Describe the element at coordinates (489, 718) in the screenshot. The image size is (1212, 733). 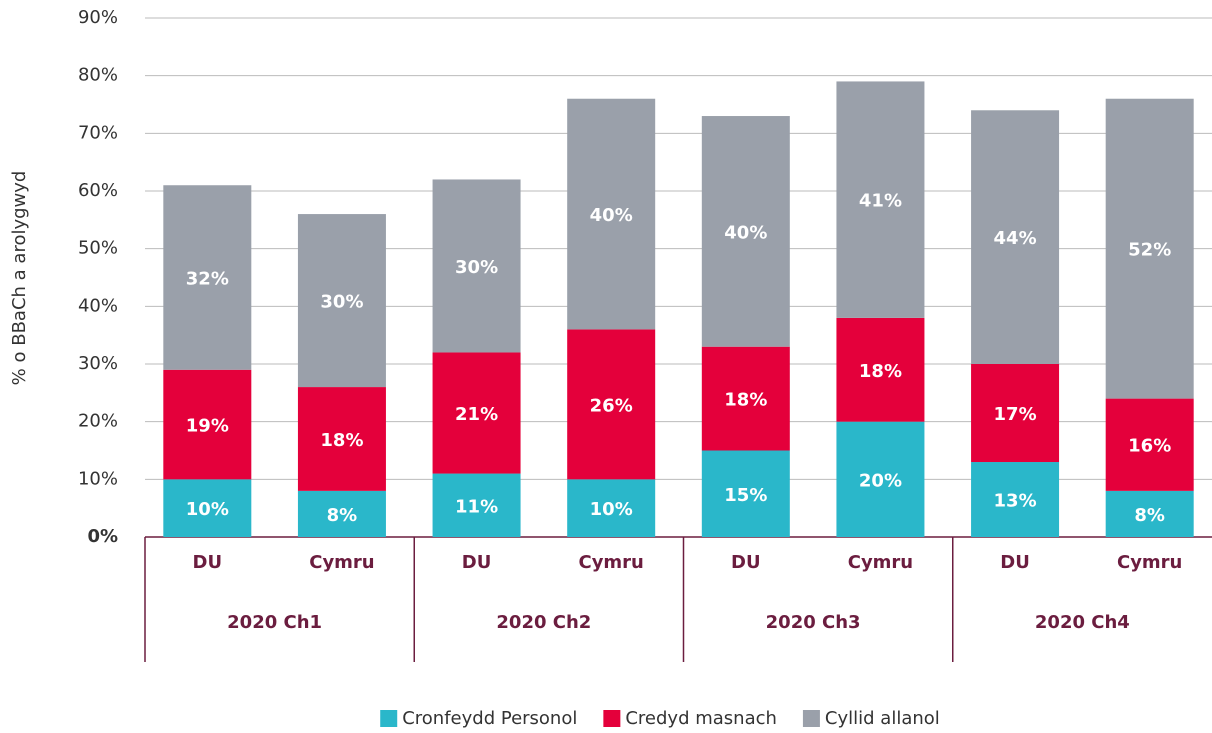
I see `legend-label: Cronfeydd Personol` at that location.